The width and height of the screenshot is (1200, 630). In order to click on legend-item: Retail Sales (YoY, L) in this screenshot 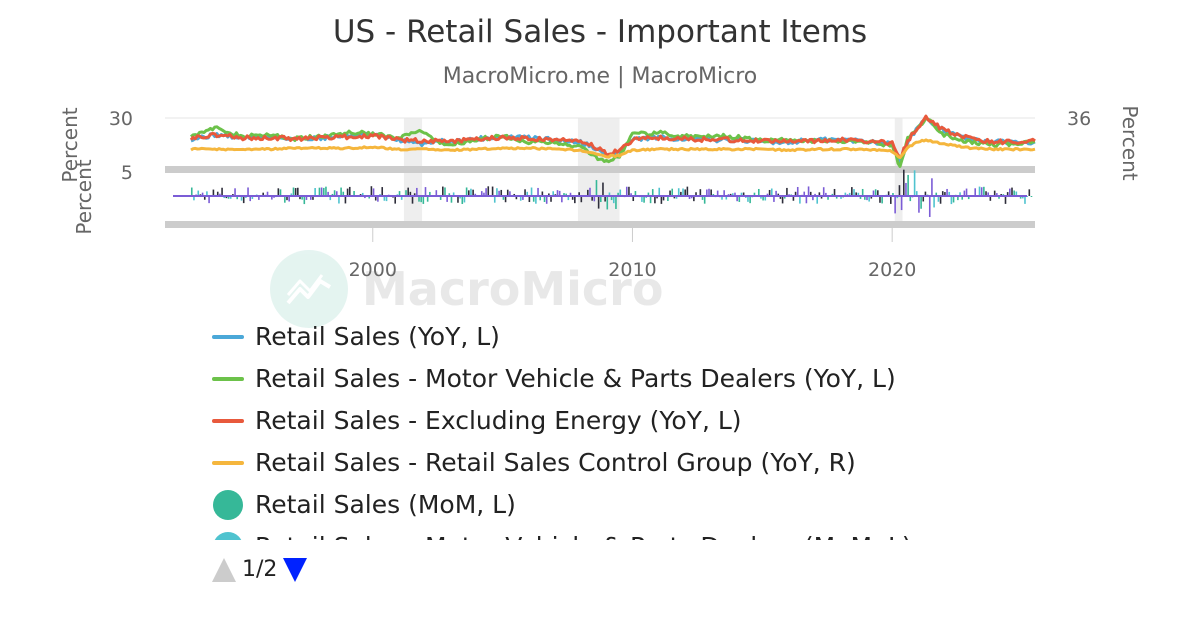, I will do `click(662, 337)`.